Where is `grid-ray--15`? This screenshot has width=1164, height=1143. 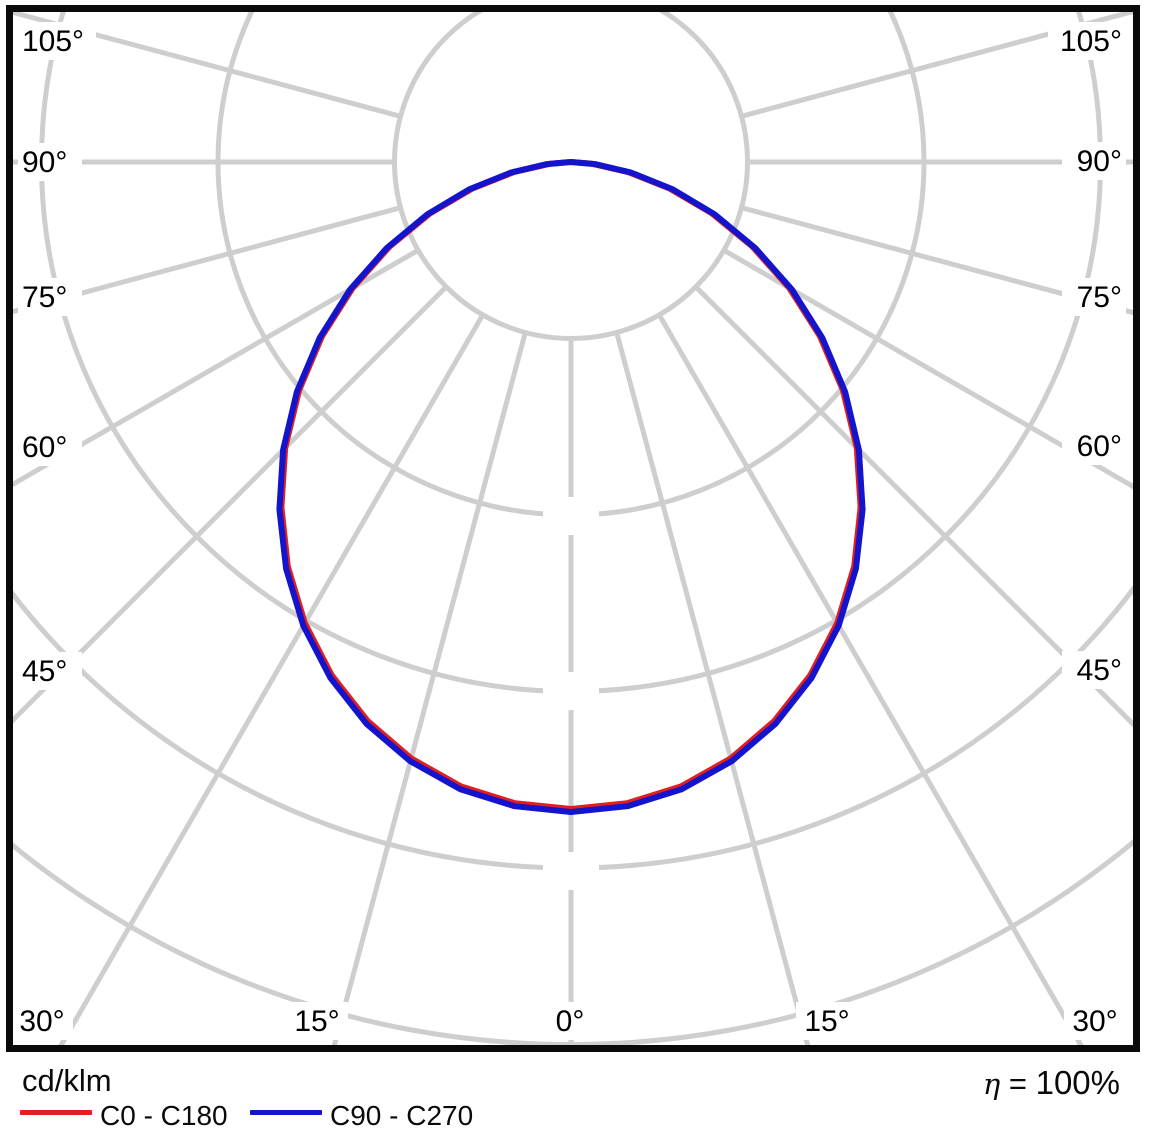 grid-ray--15 is located at coordinates (429, 688).